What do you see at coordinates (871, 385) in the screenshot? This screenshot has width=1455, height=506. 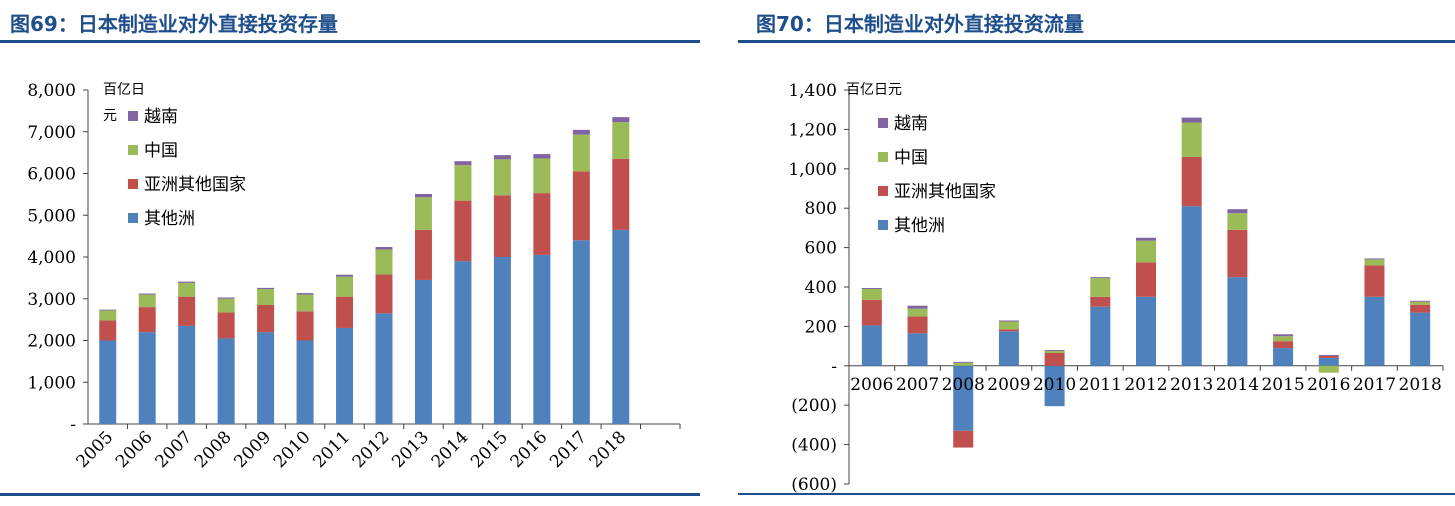 I see `x-tick-label: 2006` at bounding box center [871, 385].